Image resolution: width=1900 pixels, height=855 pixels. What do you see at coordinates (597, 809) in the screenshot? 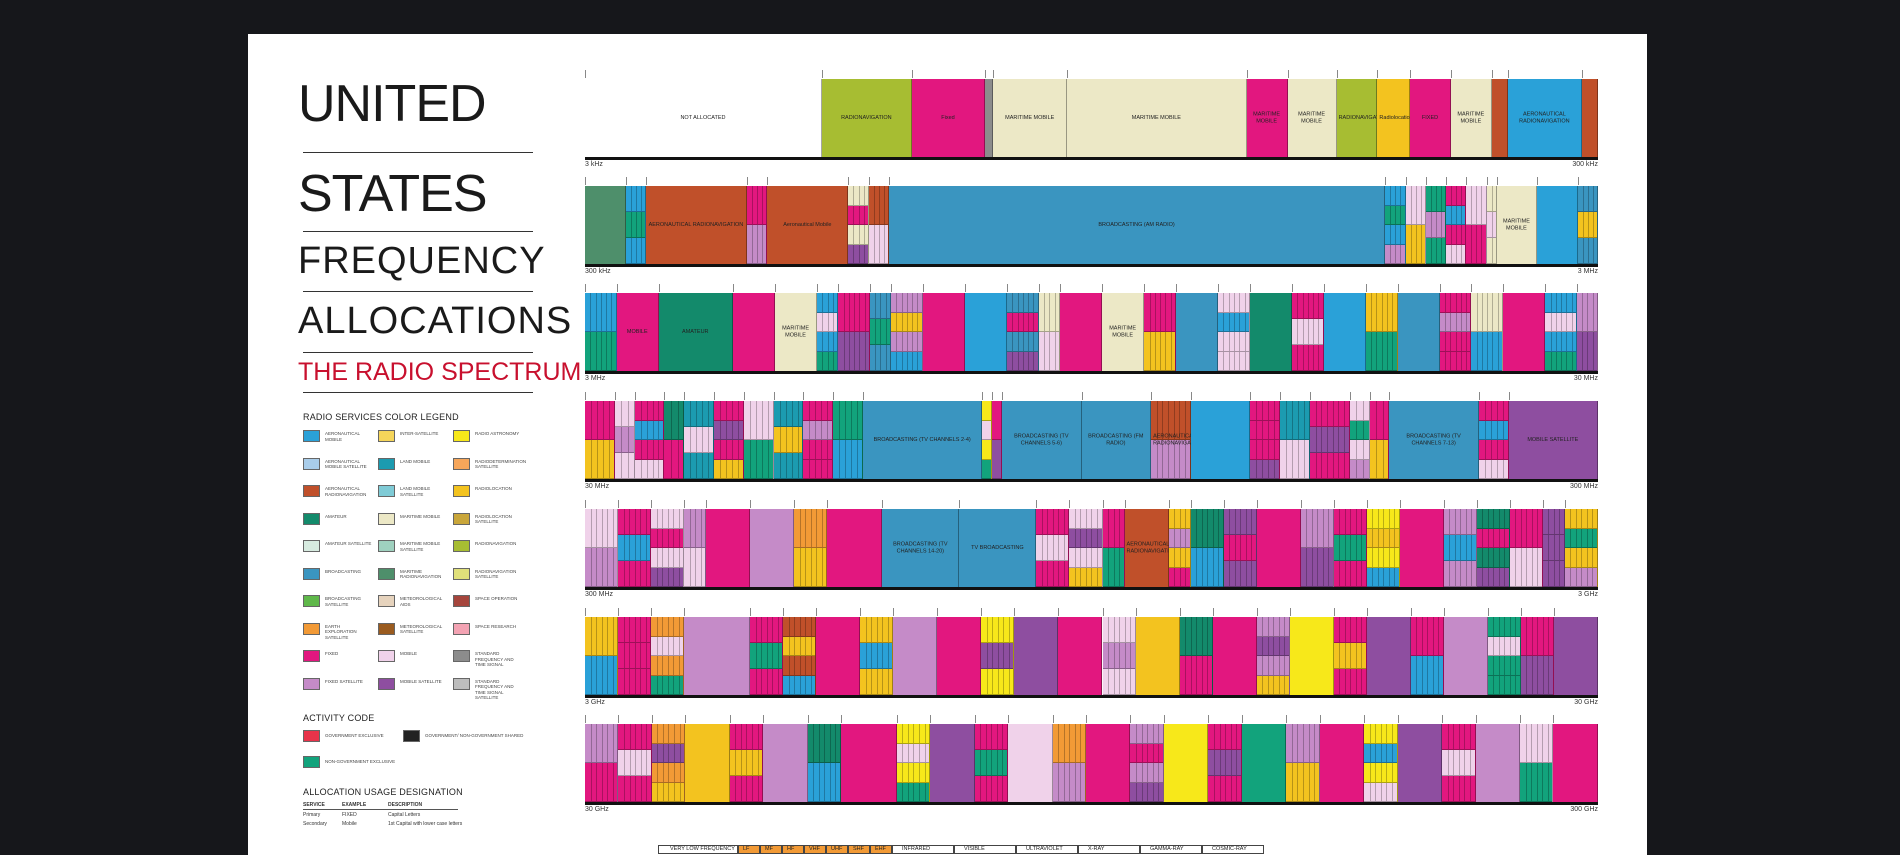
I see `band-start-label: 30 GHz` at bounding box center [597, 809].